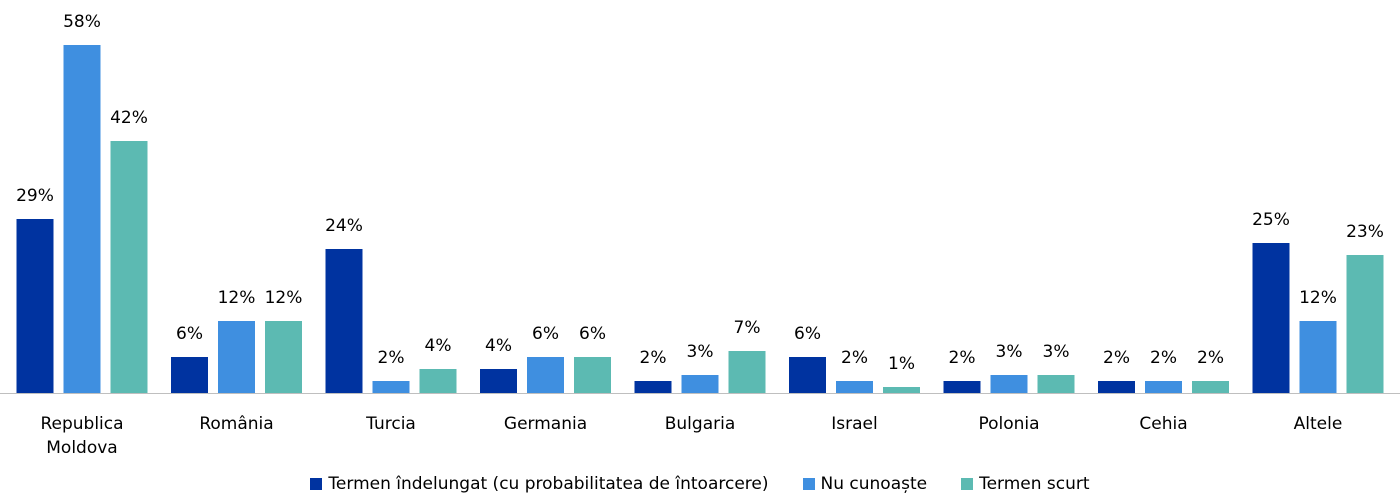 The width and height of the screenshot is (1400, 498). I want to click on legend-item: Nu cunoaște, so click(865, 484).